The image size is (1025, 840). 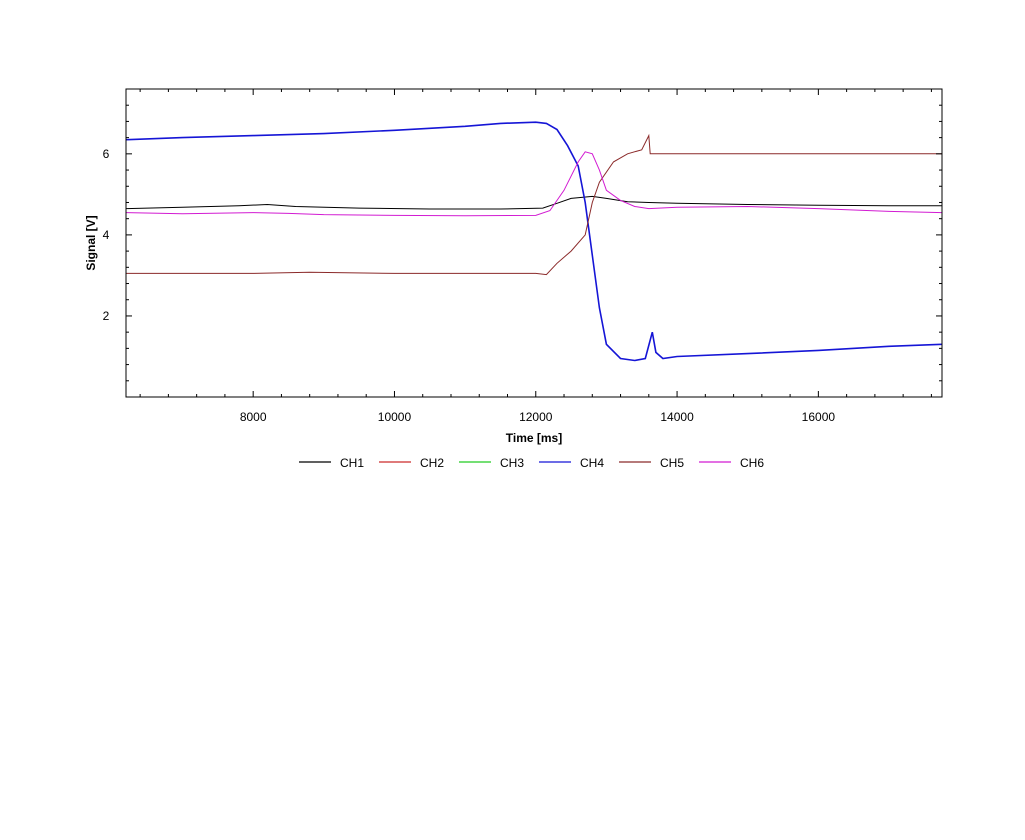 I want to click on series-line-ch1, so click(x=534, y=202).